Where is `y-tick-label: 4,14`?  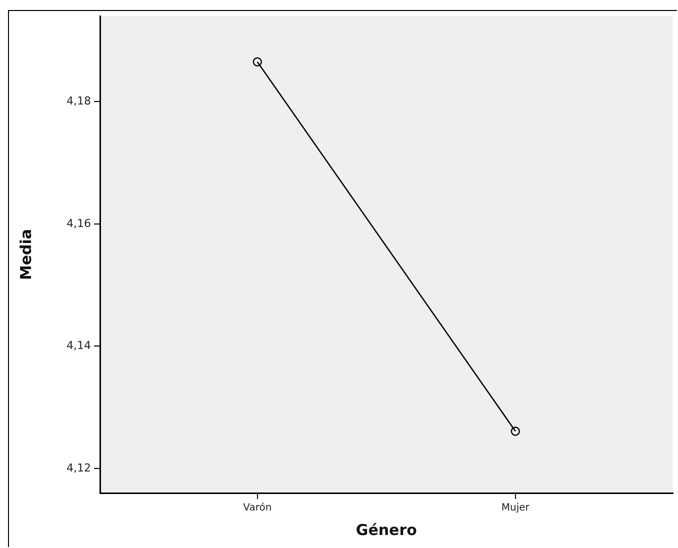
y-tick-label: 4,14 is located at coordinates (78, 345).